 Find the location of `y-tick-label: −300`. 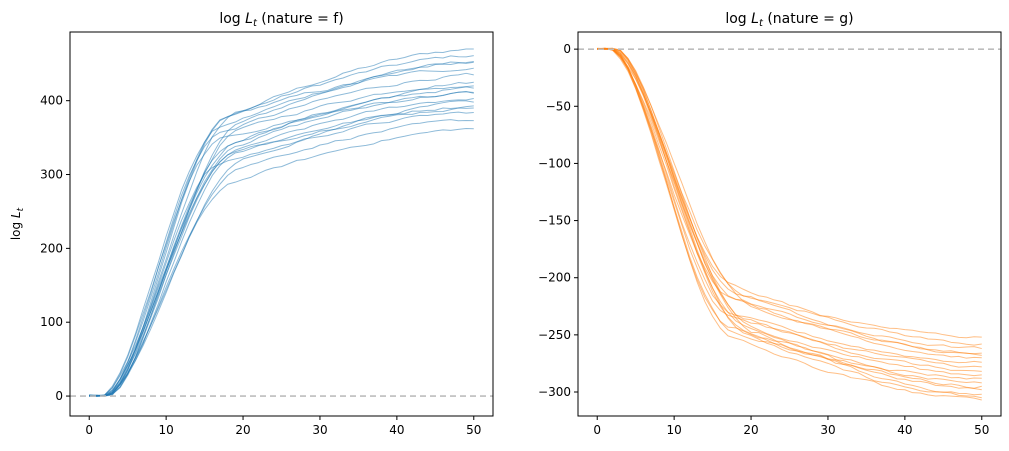

y-tick-label: −300 is located at coordinates (554, 392).